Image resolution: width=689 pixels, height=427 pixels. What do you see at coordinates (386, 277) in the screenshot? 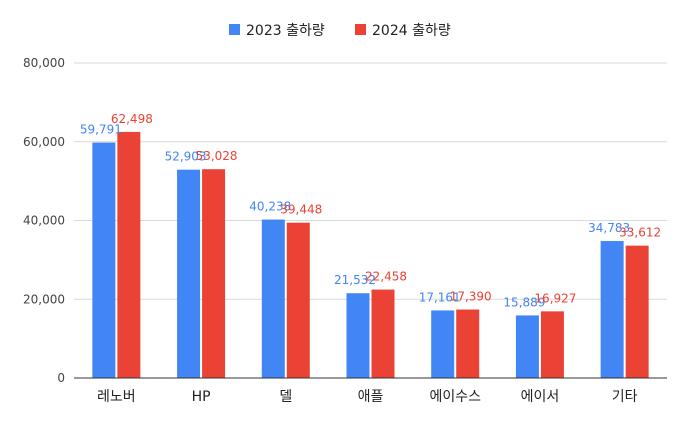
I see `data-label: 22,458` at bounding box center [386, 277].